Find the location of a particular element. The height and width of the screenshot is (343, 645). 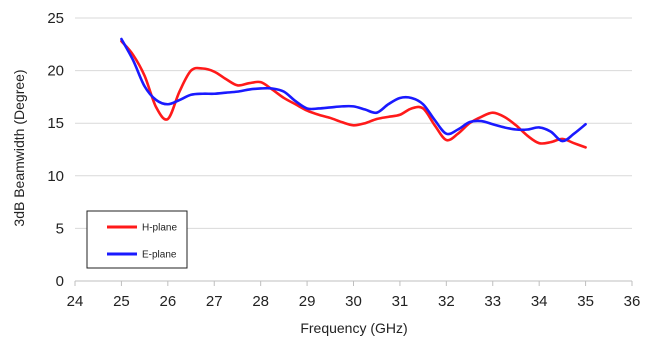

x-tick-label: 34 is located at coordinates (539, 301).